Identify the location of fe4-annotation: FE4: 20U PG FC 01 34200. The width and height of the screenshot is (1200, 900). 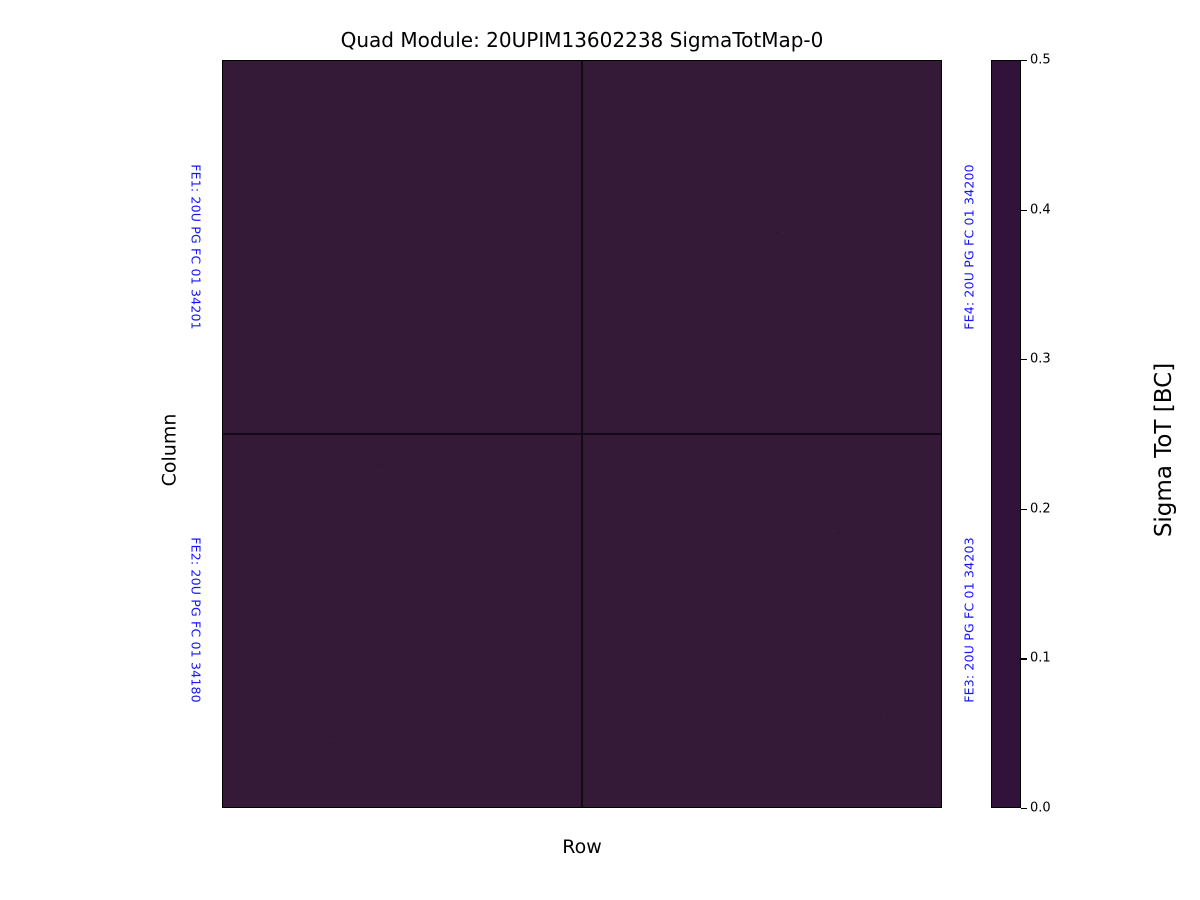
(969, 247).